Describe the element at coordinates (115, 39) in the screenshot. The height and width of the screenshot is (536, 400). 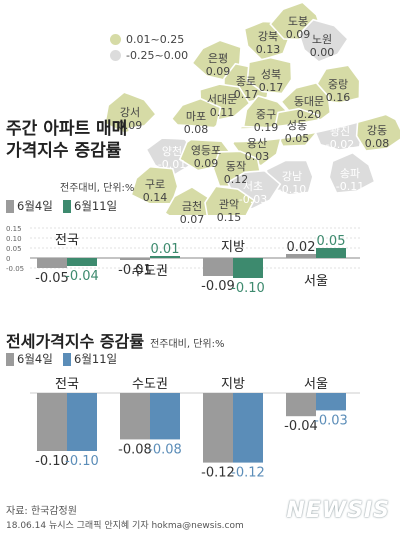
I see `legend-positive-swatch` at that location.